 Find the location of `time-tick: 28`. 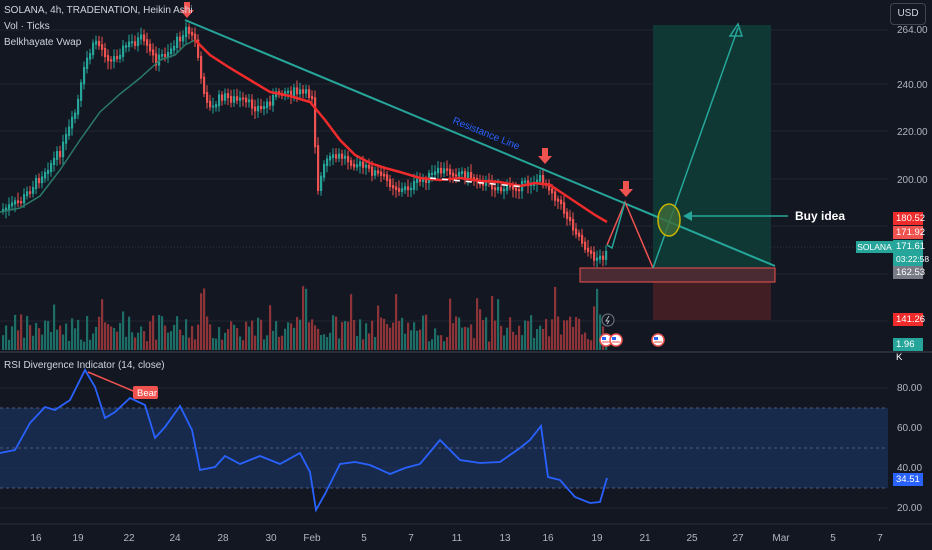

time-tick: 28 is located at coordinates (223, 538).